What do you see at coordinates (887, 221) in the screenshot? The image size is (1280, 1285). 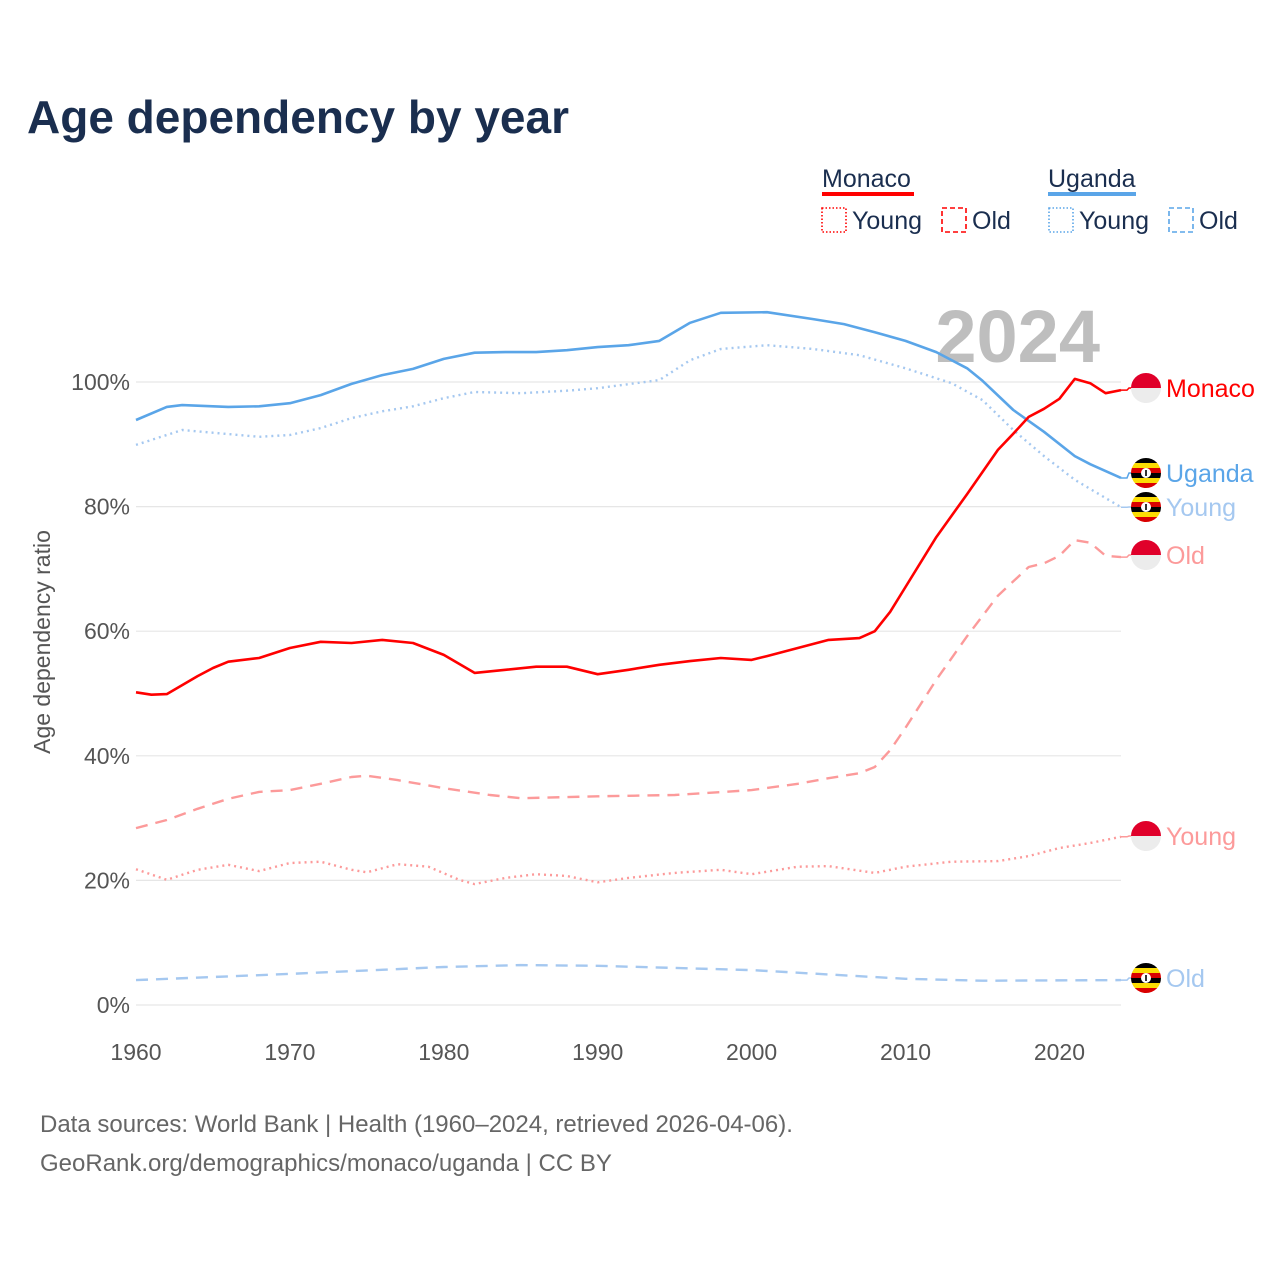 I see `legend-monaco-young-label: Young` at bounding box center [887, 221].